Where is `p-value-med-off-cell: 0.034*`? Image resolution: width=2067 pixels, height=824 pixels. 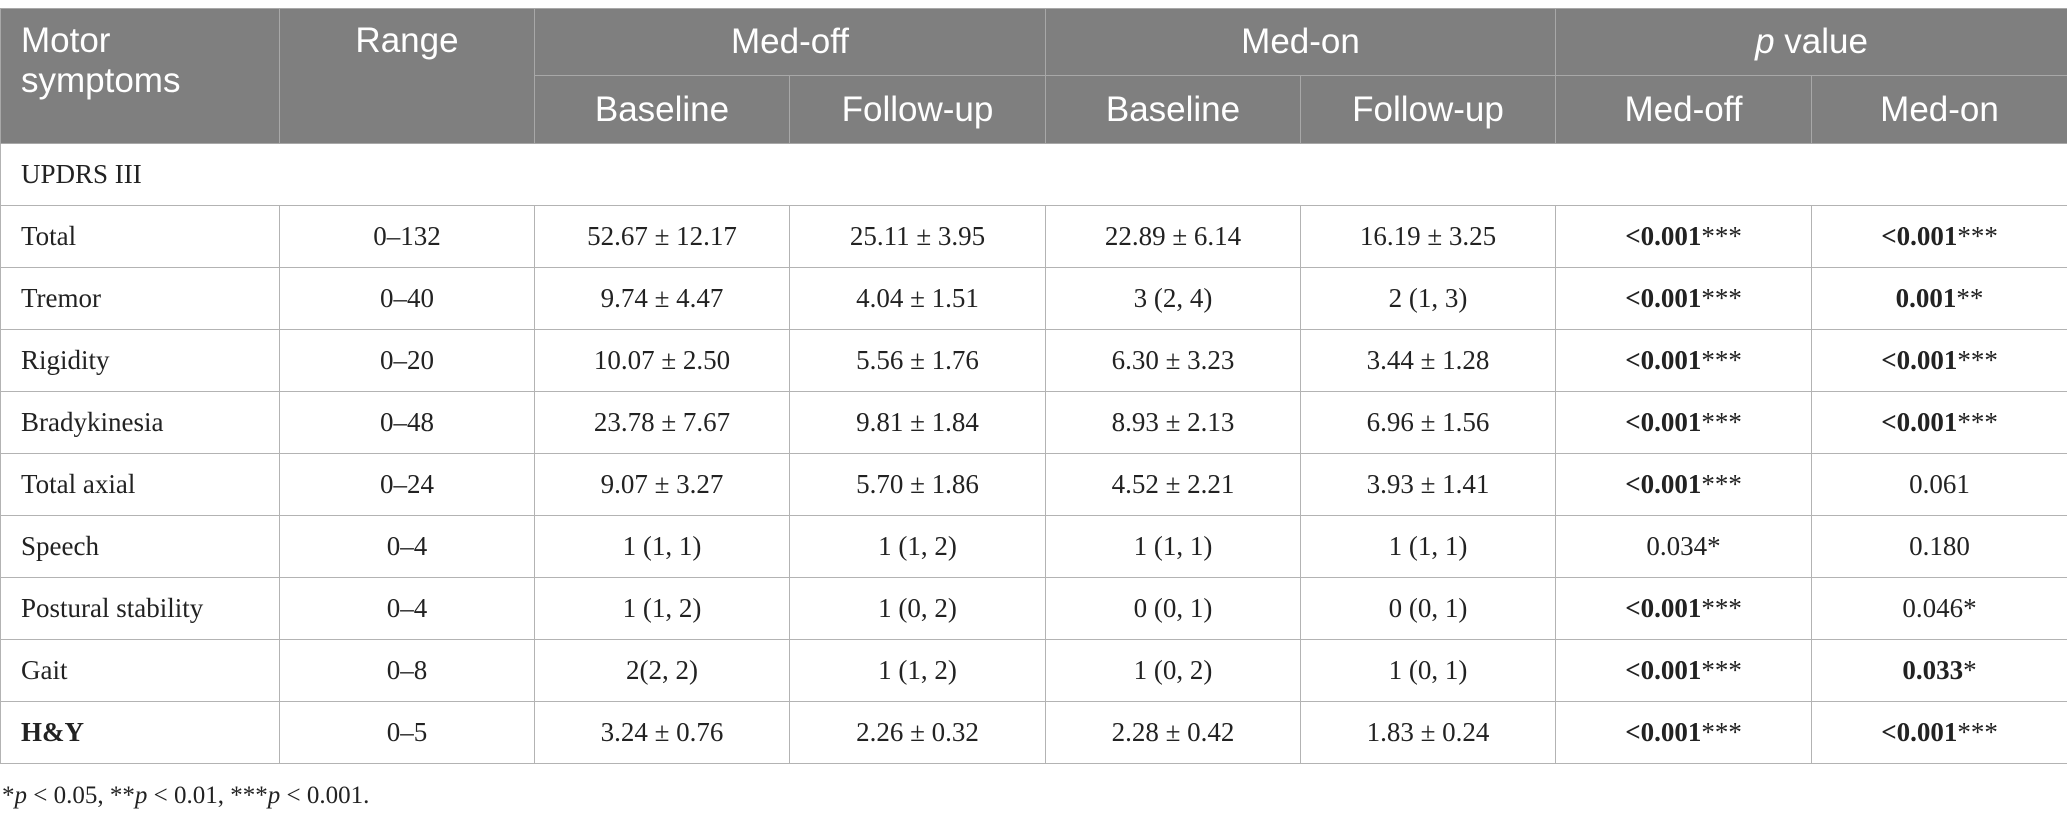 p-value-med-off-cell: 0.034* is located at coordinates (1684, 546).